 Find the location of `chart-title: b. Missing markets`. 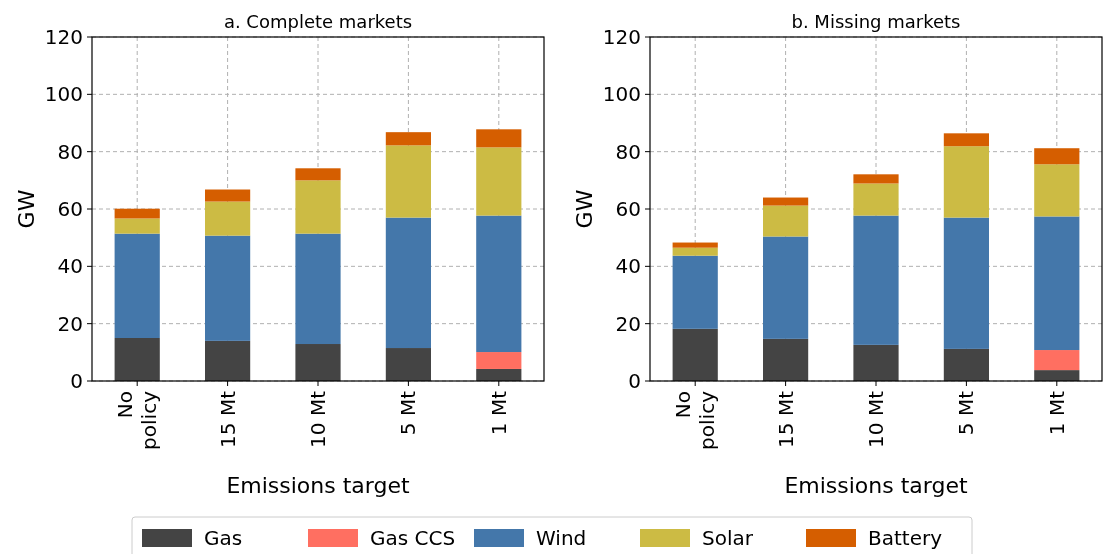

chart-title: b. Missing markets is located at coordinates (876, 21).